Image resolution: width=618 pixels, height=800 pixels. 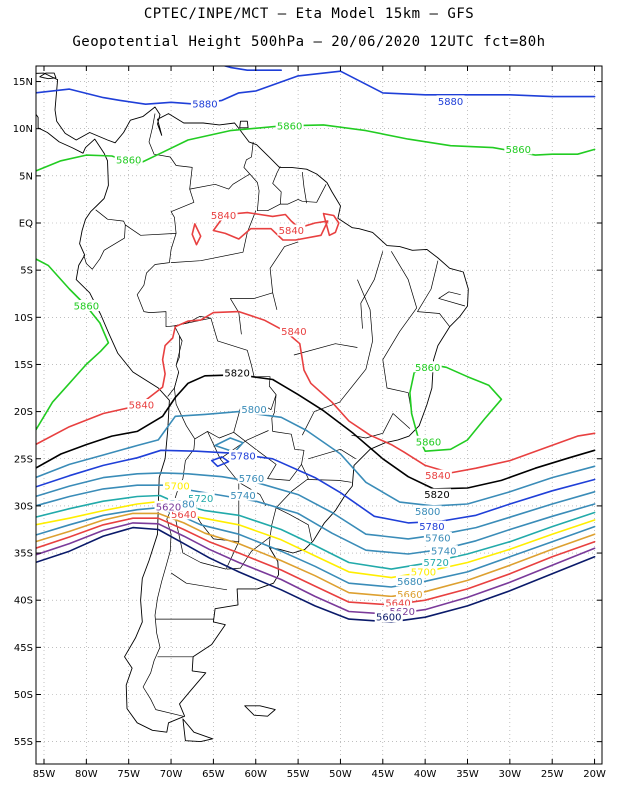 What do you see at coordinates (23, 742) in the screenshot?
I see `lat-tick-label: 55S` at bounding box center [23, 742].